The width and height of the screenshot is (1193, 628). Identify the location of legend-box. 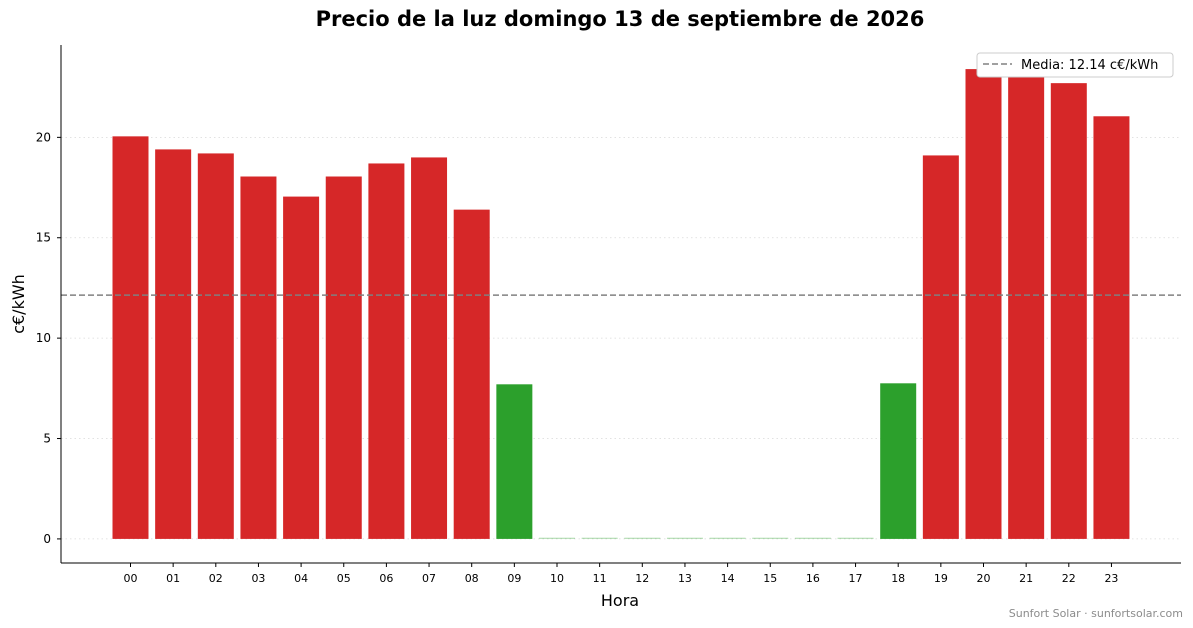
(1075, 65).